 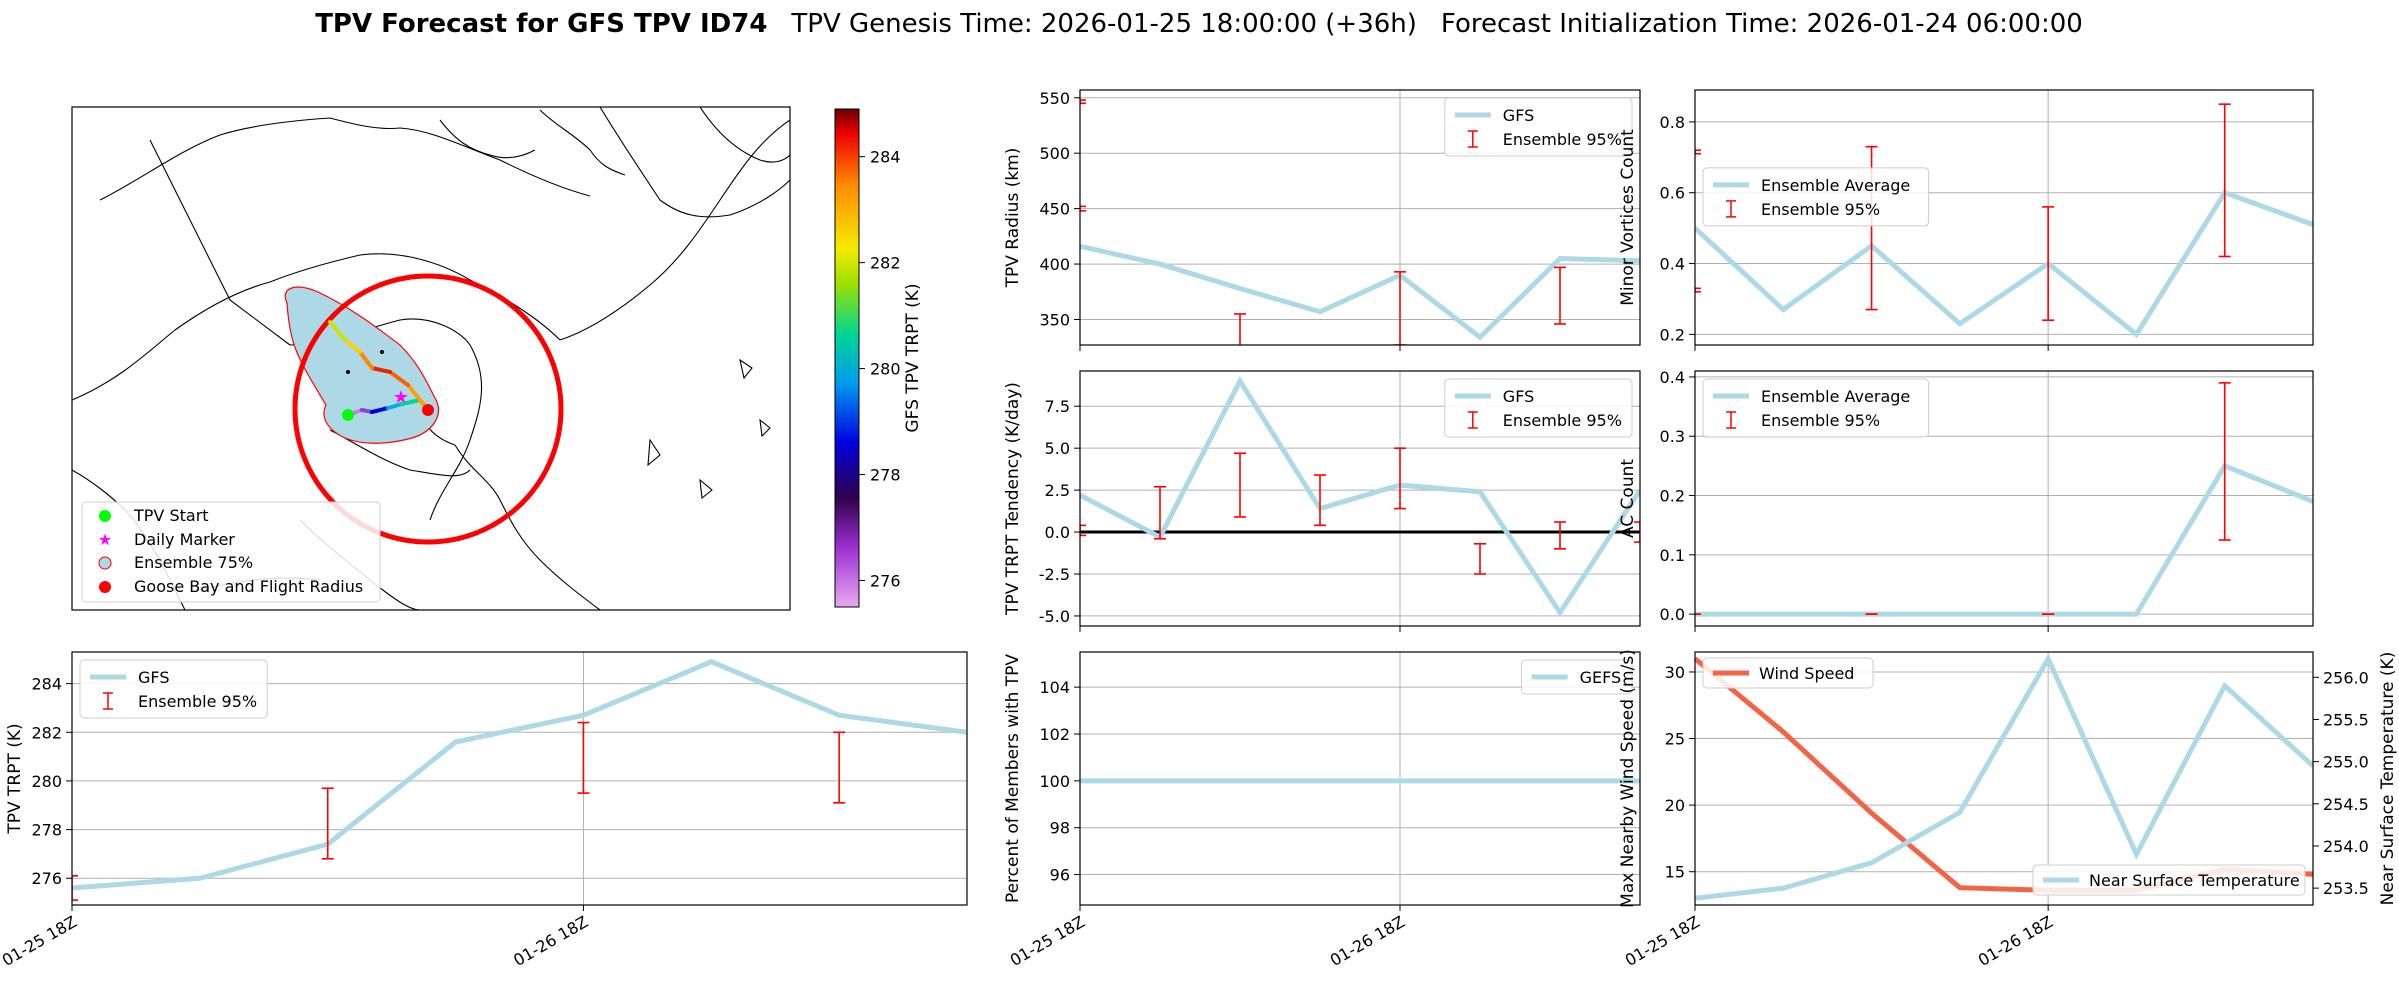 I want to click on y-axis-label: TPV Radius (km), so click(x=1013, y=218).